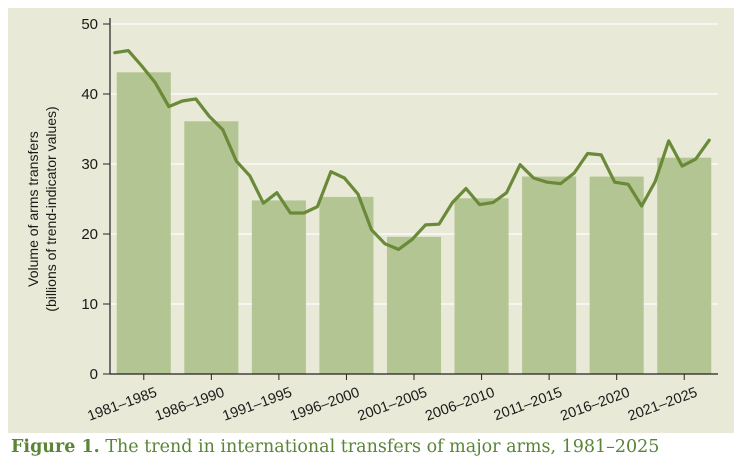 The height and width of the screenshot is (469, 742). Describe the element at coordinates (616, 275) in the screenshot. I see `bar-2016–2020` at that location.